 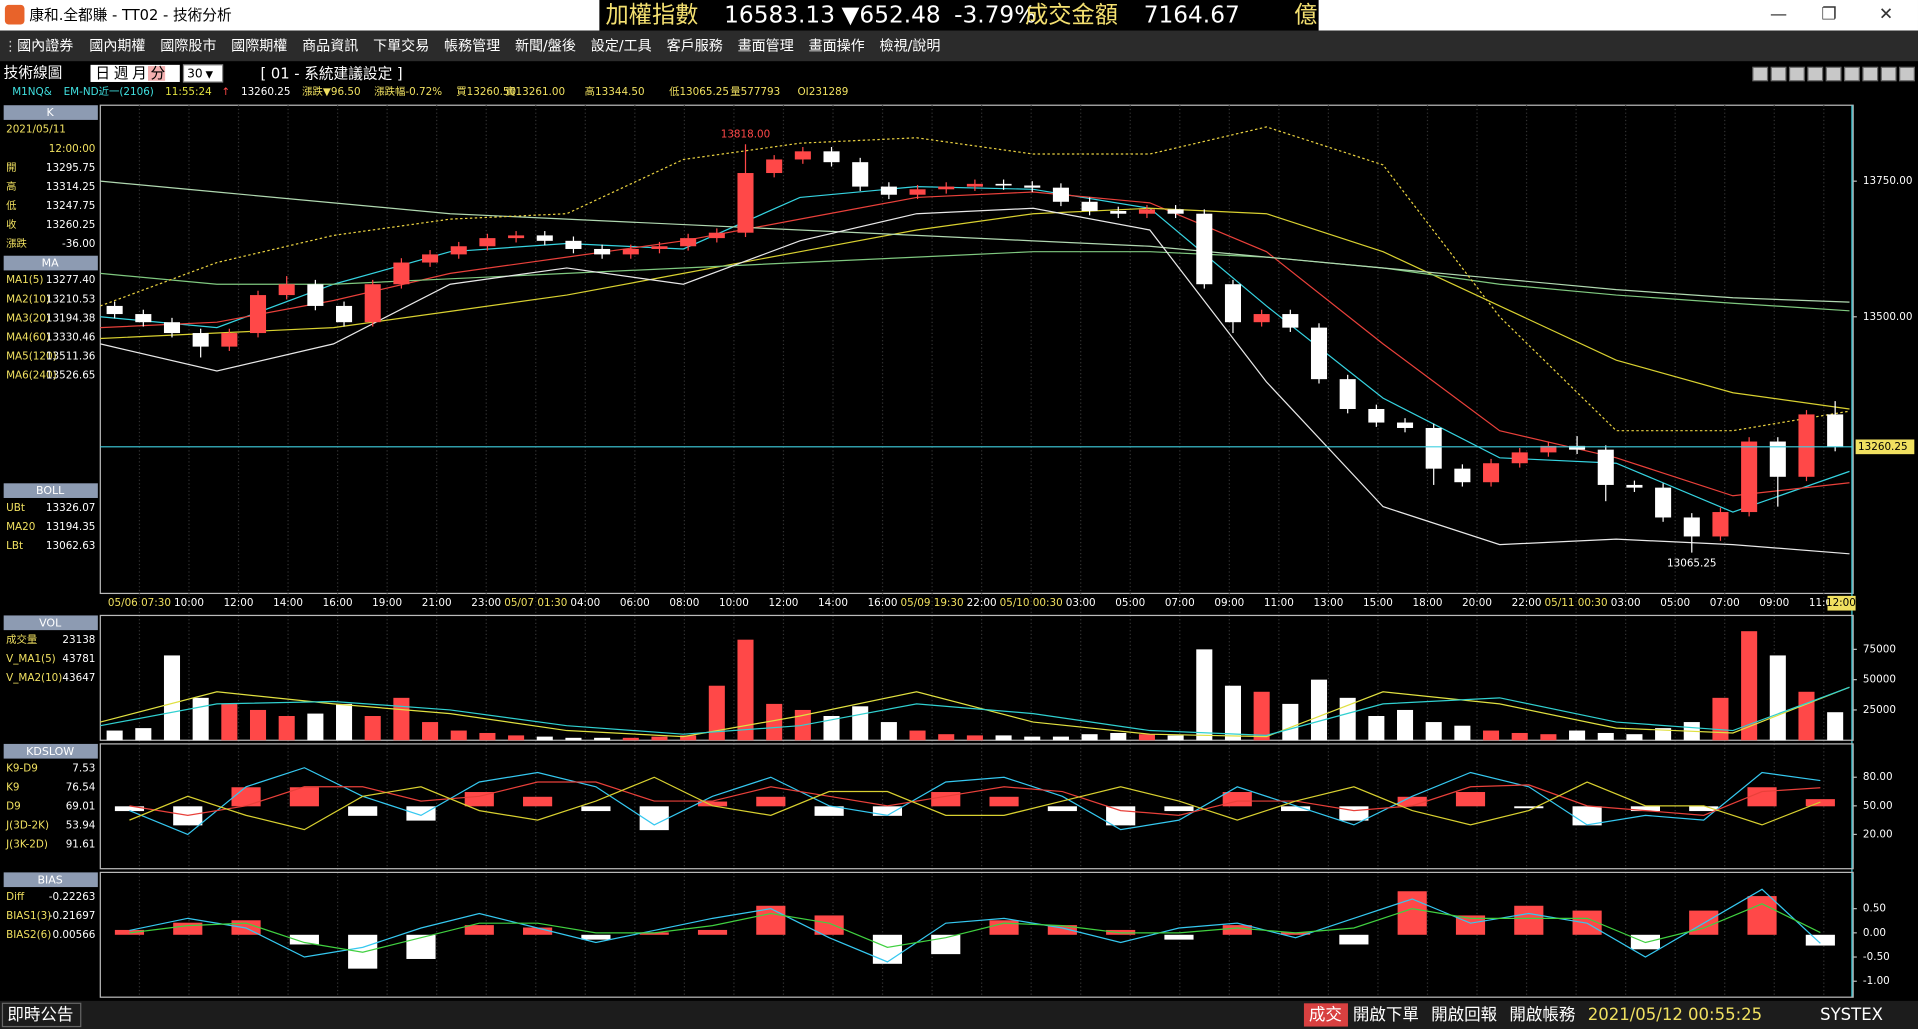 I want to click on info-item: 漲跌幅-0.72%, so click(x=408, y=91).